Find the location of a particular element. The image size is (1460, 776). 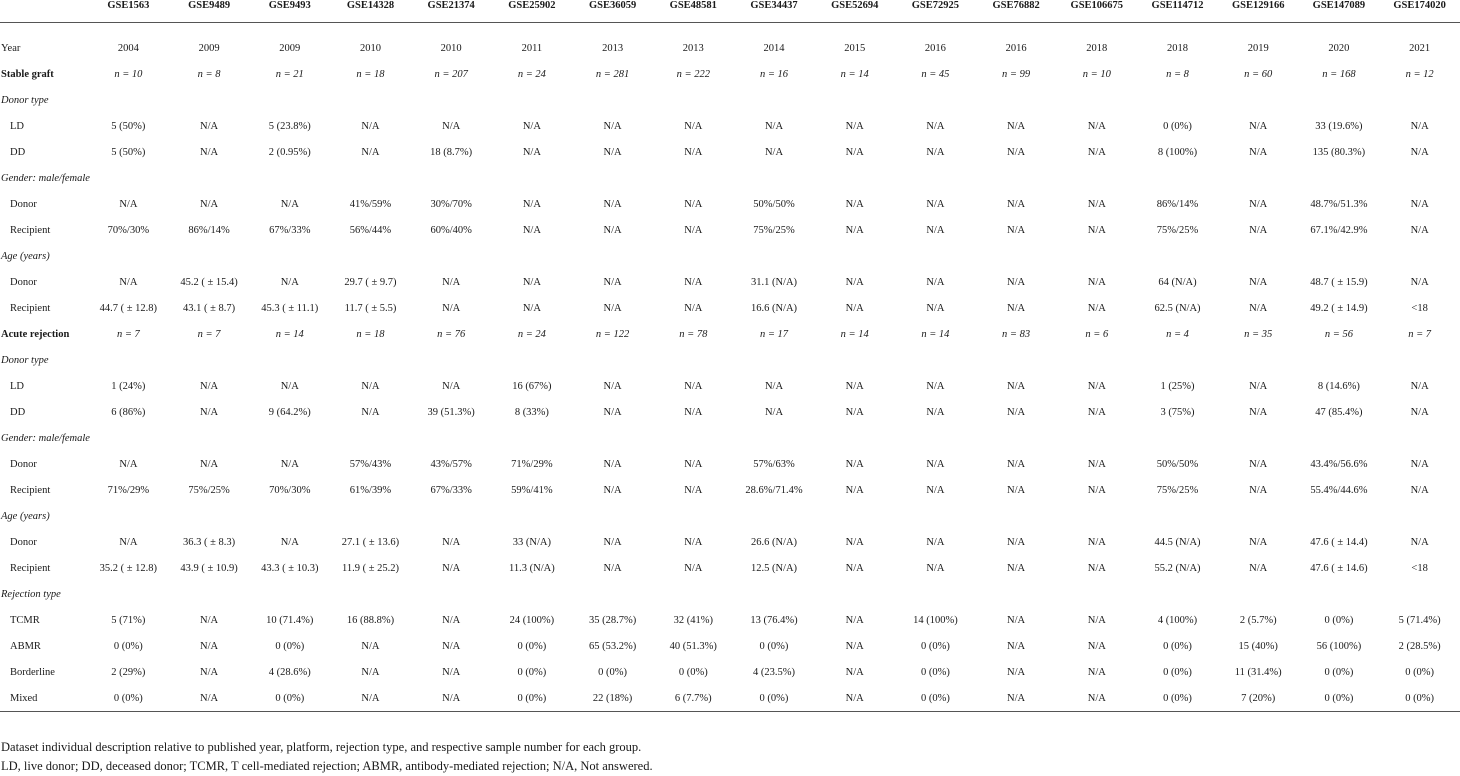

row-label: Year is located at coordinates (11, 48).